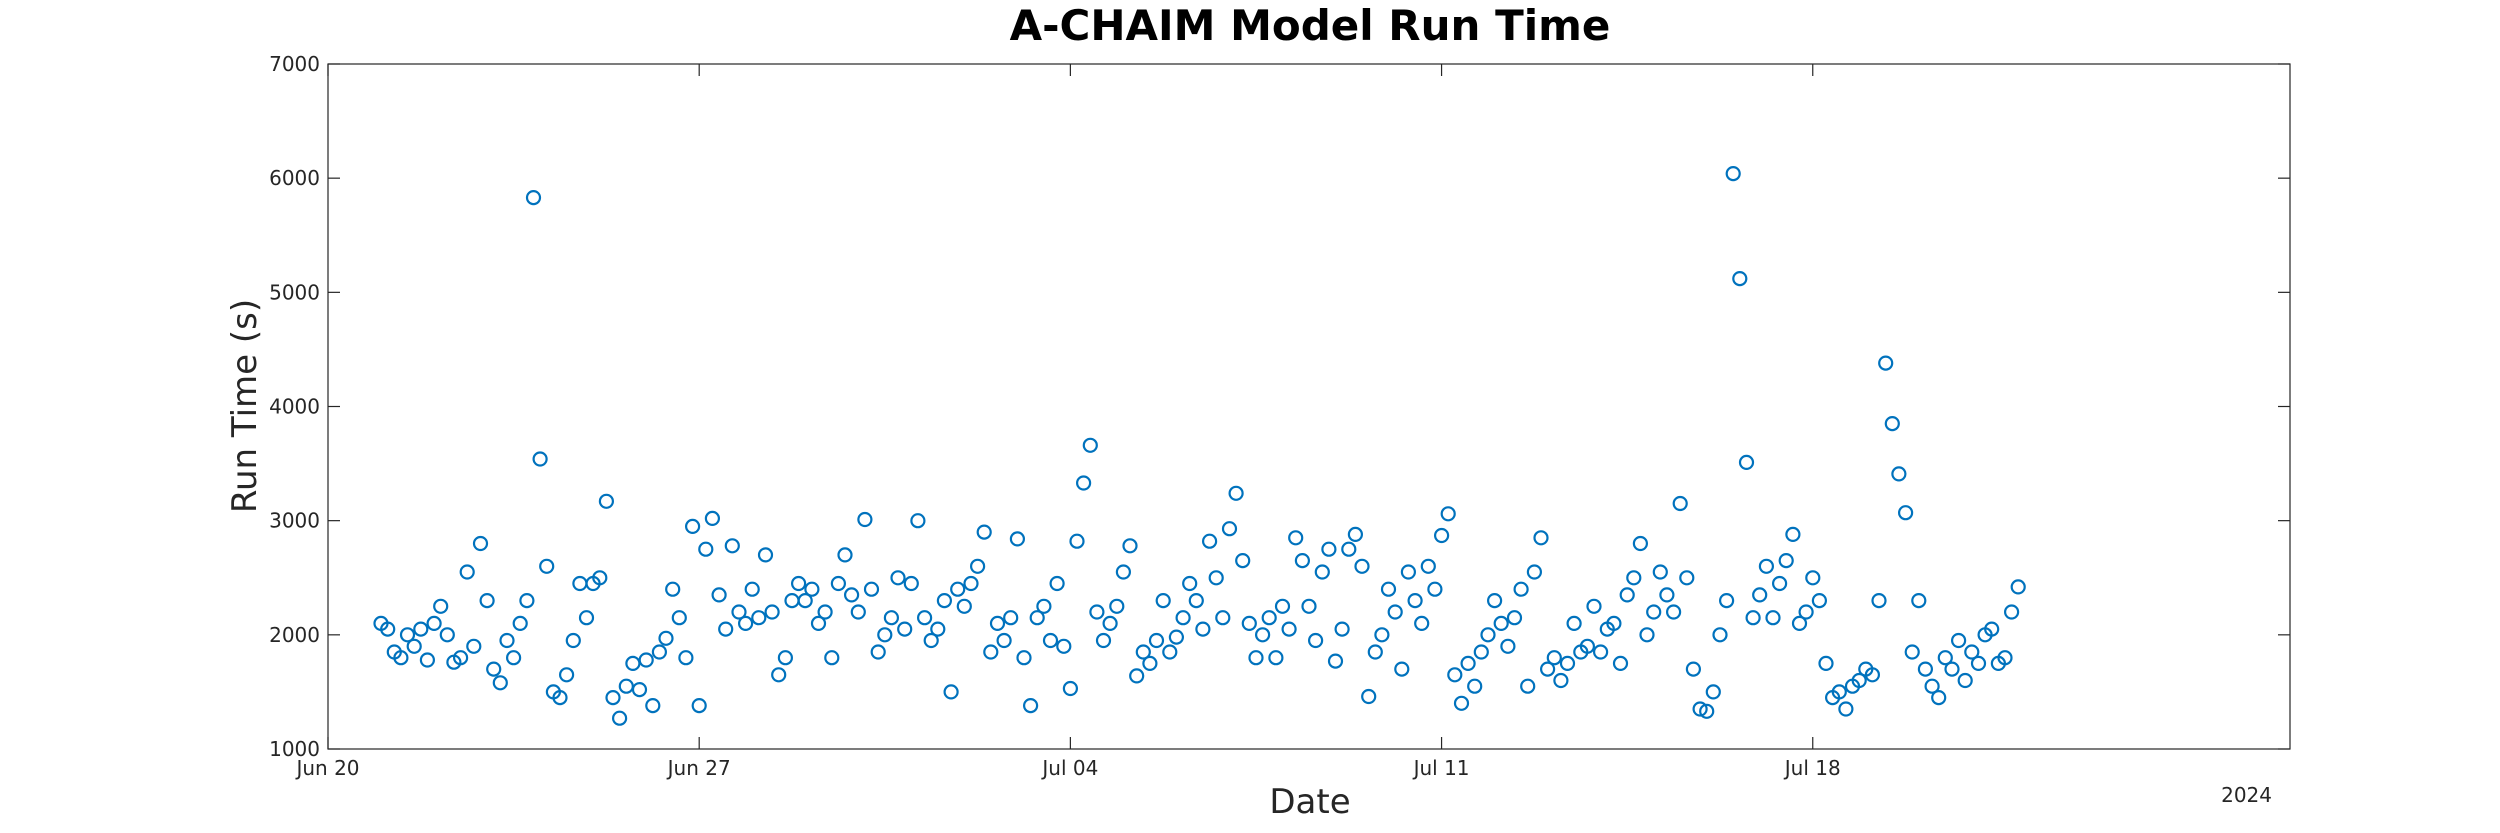  I want to click on x-tick-label: Jul 18, so click(1812, 768).